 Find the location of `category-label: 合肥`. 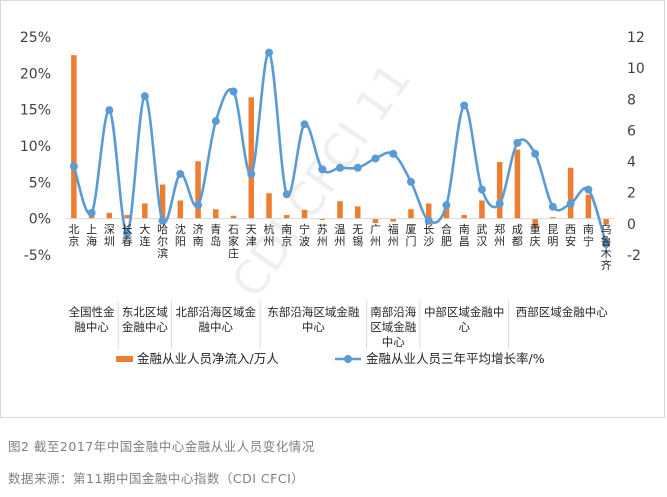

category-label: 合肥 is located at coordinates (446, 235).